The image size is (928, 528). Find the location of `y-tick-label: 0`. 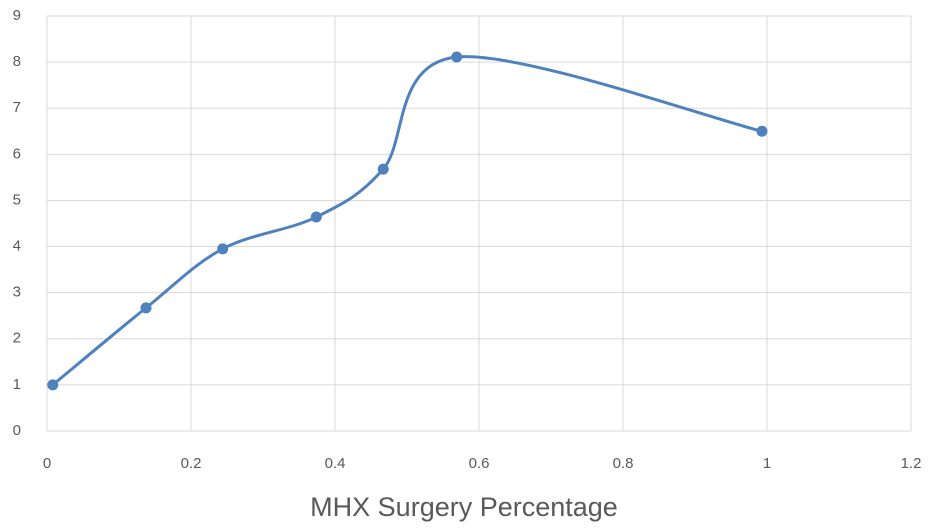

y-tick-label: 0 is located at coordinates (17, 430).